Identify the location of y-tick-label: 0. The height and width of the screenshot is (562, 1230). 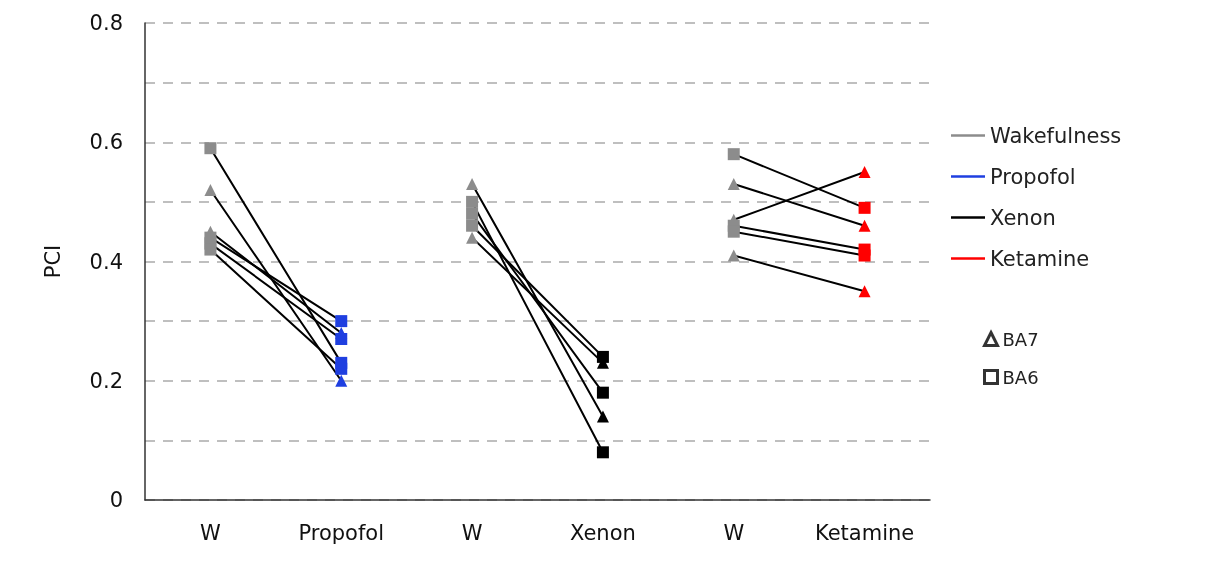
(116, 500).